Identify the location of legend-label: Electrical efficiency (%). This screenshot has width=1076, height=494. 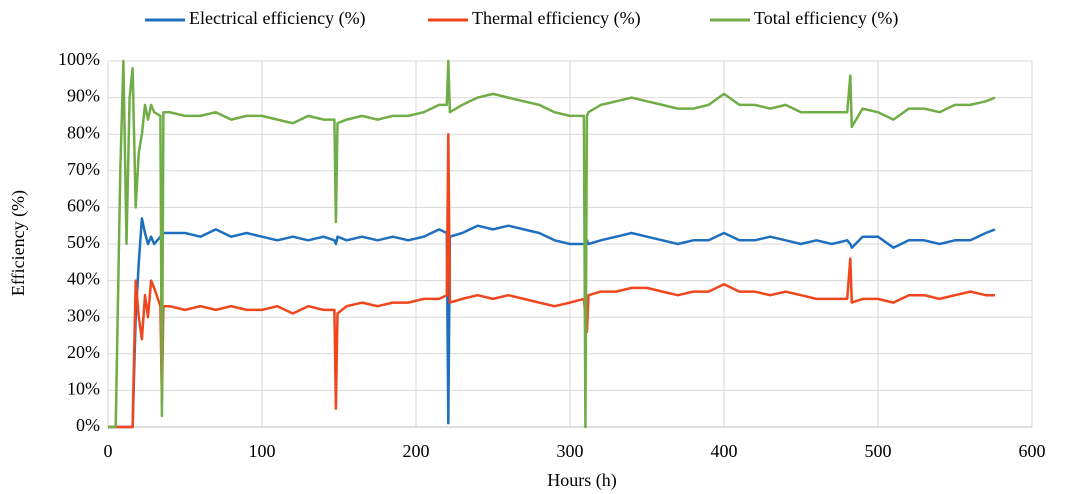
(277, 18).